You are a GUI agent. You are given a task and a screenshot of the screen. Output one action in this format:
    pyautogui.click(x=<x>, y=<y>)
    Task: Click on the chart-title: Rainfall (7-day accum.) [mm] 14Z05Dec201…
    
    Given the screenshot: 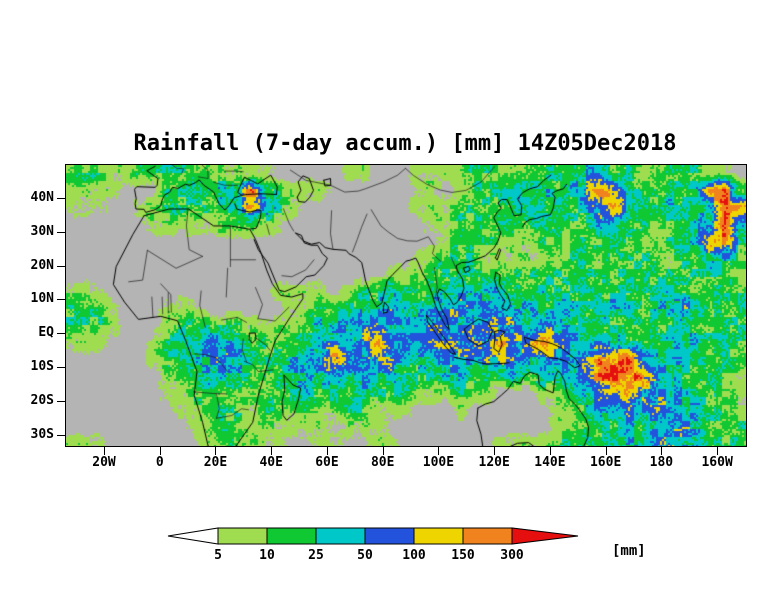 What is the action you would take?
    pyautogui.click(x=405, y=143)
    